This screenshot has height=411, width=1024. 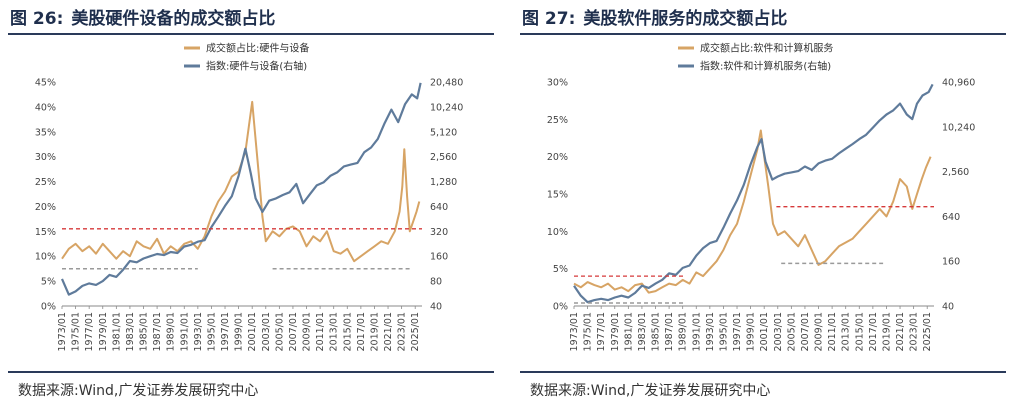 I want to click on figure-26-title-text: 美股硬件设备的成交额占比, so click(x=173, y=19).